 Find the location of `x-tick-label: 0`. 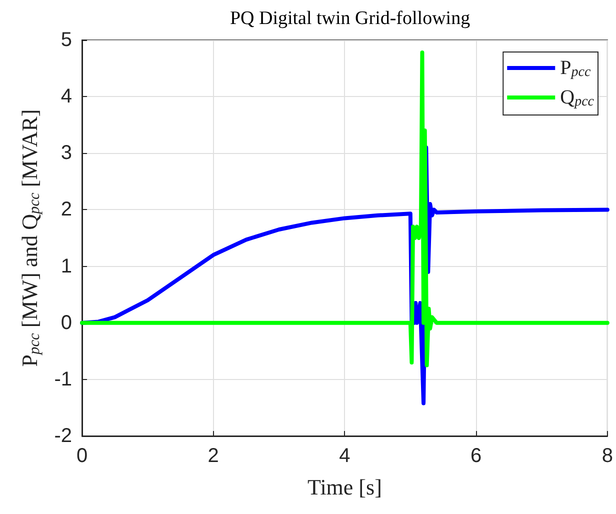

x-tick-label: 0 is located at coordinates (82, 456).